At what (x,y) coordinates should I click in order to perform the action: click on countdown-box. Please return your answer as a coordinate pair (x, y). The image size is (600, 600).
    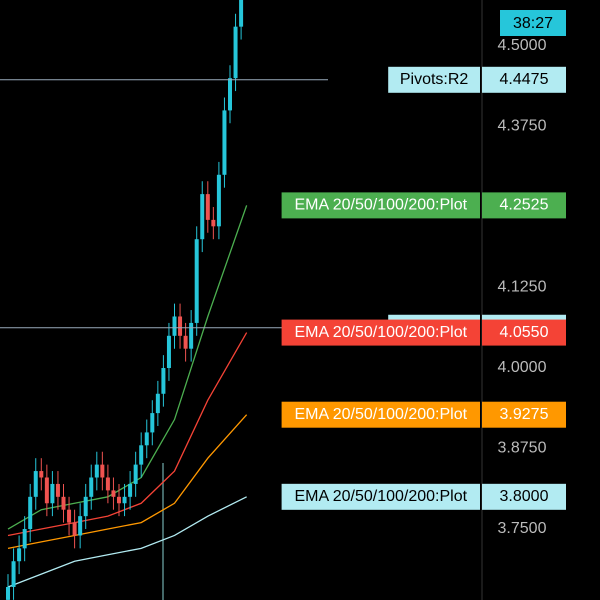
    Looking at the image, I should click on (533, 23).